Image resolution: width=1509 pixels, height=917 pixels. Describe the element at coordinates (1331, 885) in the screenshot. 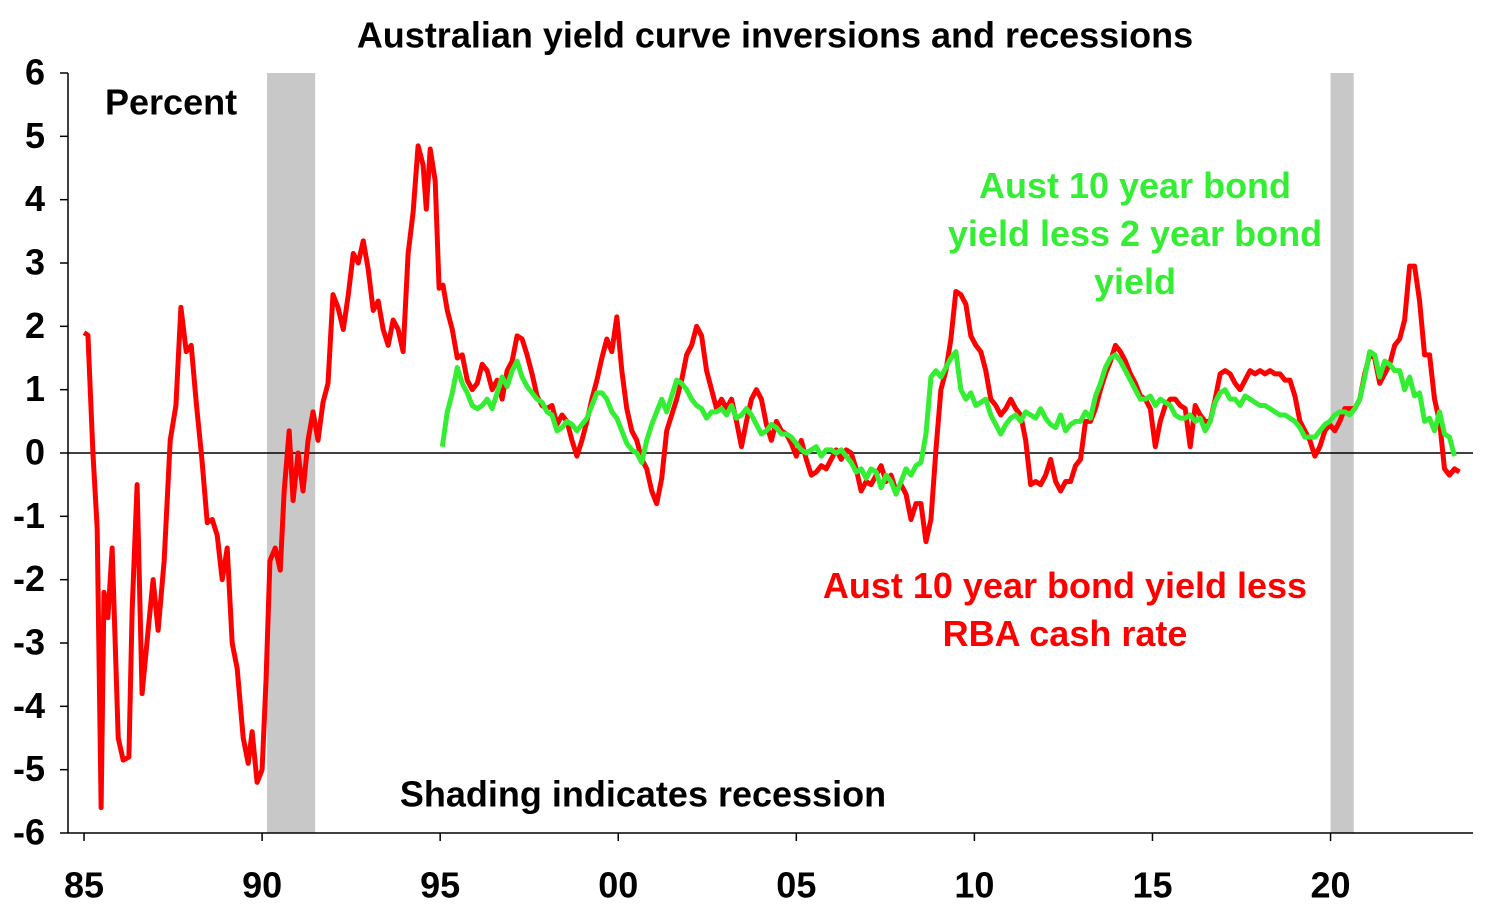

I see `x-tick-label: 20` at that location.